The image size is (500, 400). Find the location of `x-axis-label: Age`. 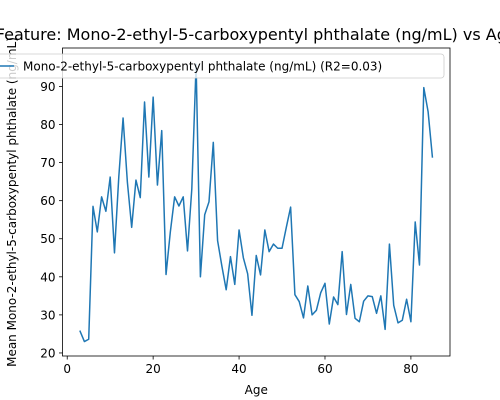

x-axis-label: Age is located at coordinates (256, 390).